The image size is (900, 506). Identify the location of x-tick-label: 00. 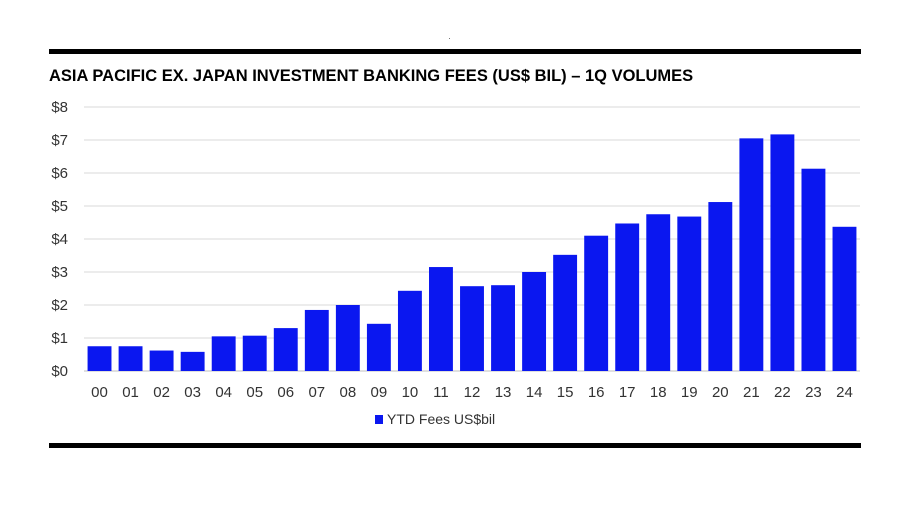
(99, 392).